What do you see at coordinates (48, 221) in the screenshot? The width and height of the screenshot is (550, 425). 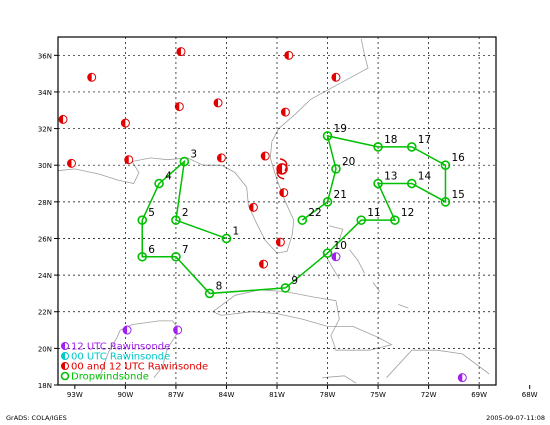 I see `latitude-ticks: 18N 20N 22N 24N 26N 28N 30N 32N 34N 36N` at bounding box center [48, 221].